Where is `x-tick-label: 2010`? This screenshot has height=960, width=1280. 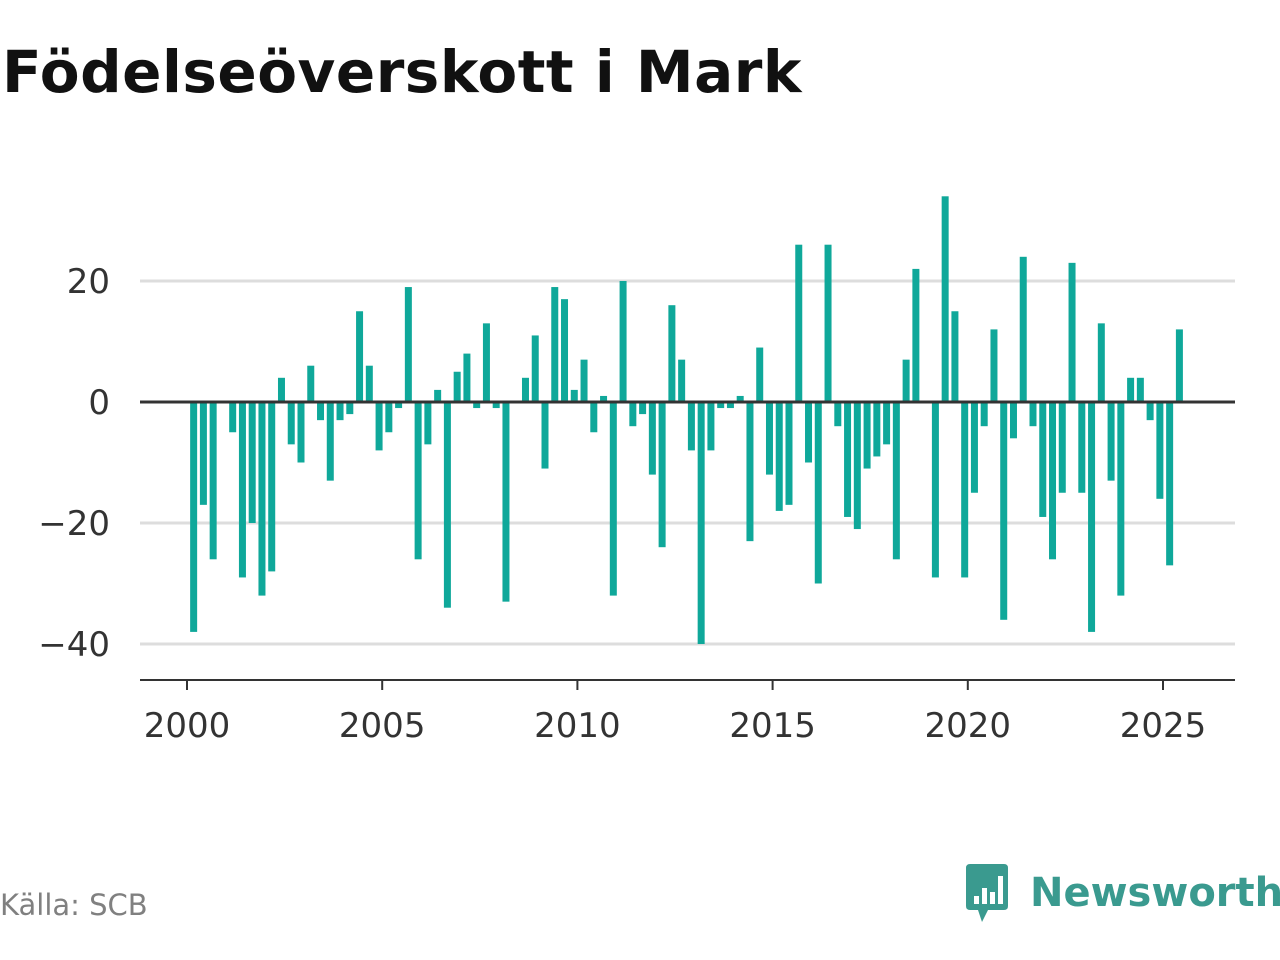
x-tick-label: 2010 is located at coordinates (577, 726).